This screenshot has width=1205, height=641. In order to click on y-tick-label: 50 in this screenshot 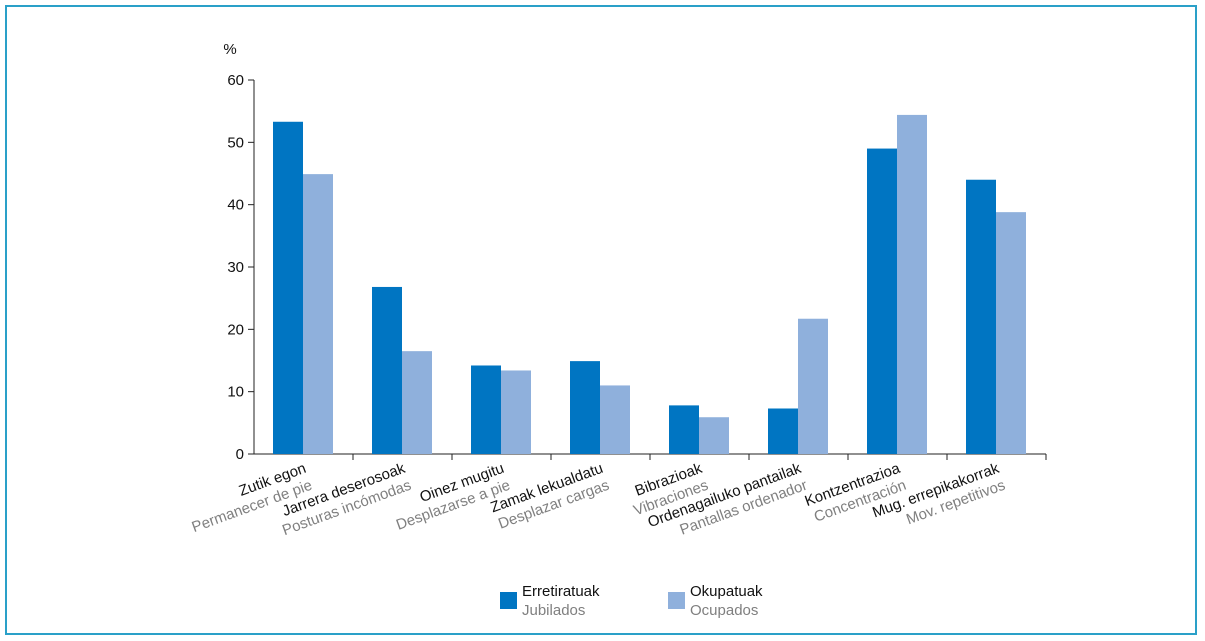, I will do `click(235, 142)`.